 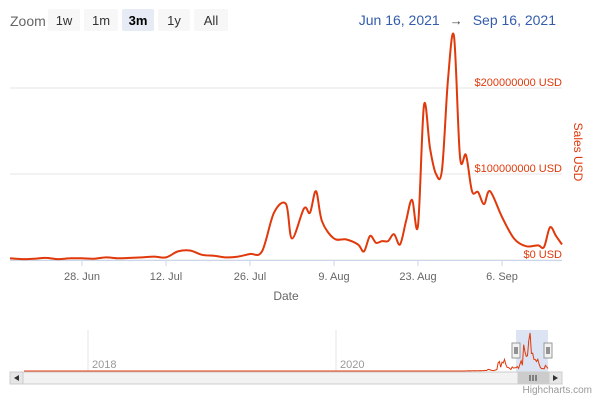 I want to click on triangle-right-icon, so click(x=555, y=378).